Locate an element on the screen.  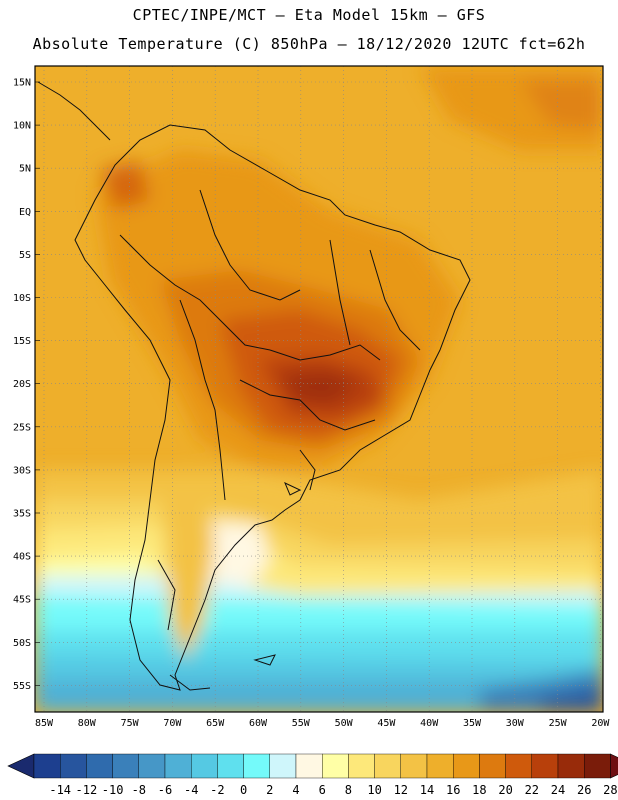
lon-label: 75W is located at coordinates (130, 723).